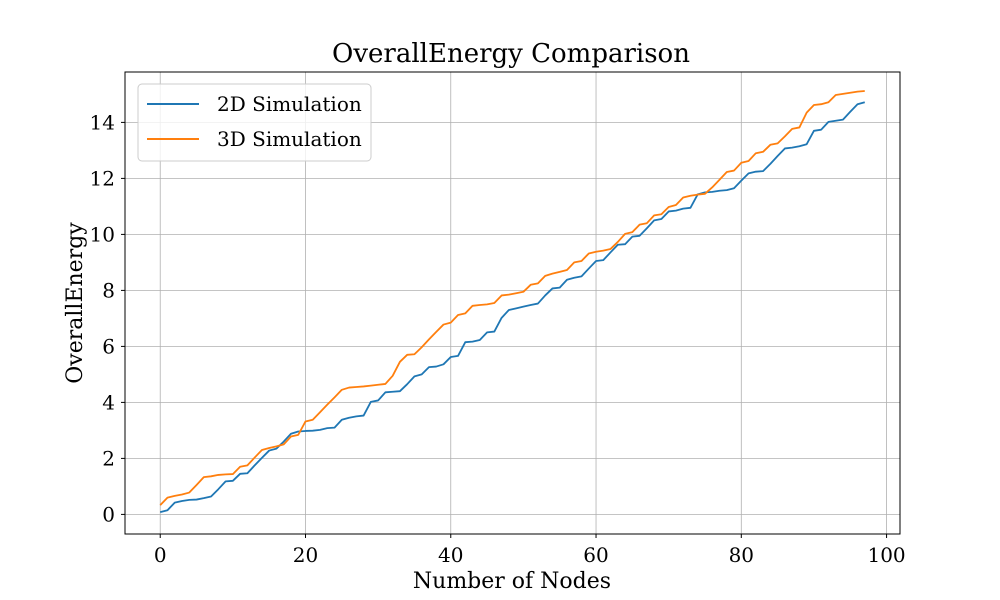 The width and height of the screenshot is (1000, 600). What do you see at coordinates (102, 178) in the screenshot?
I see `y-tick-label: 12` at bounding box center [102, 178].